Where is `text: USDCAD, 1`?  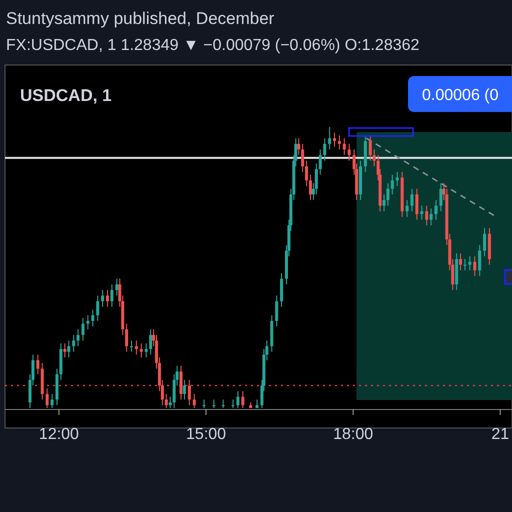 text: USDCAD, 1 is located at coordinates (66, 95).